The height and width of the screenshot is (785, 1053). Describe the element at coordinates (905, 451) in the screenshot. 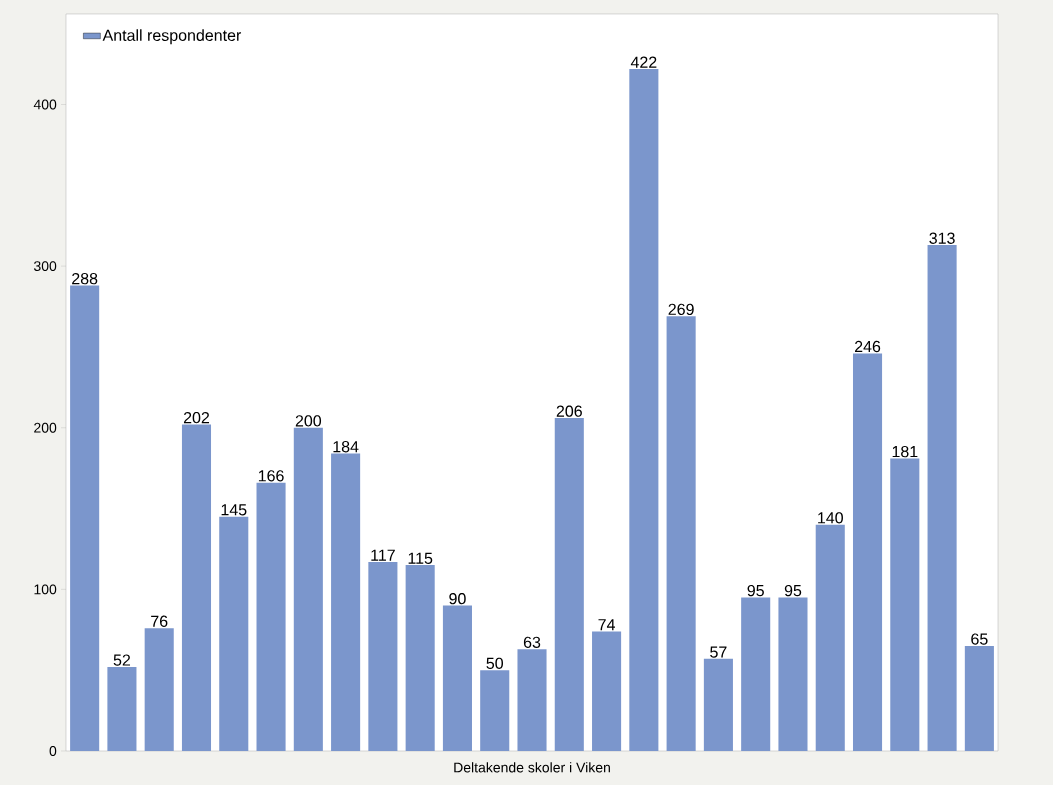

I see `data-label: 181` at that location.